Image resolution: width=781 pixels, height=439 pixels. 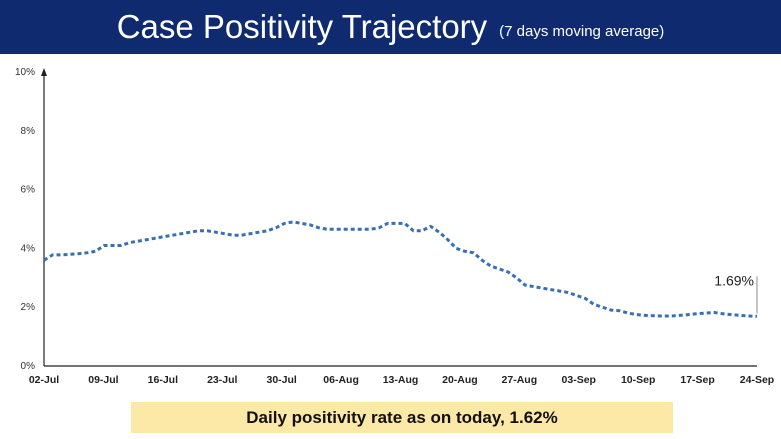 What do you see at coordinates (28, 131) in the screenshot?
I see `y-tick-label: 8%` at bounding box center [28, 131].